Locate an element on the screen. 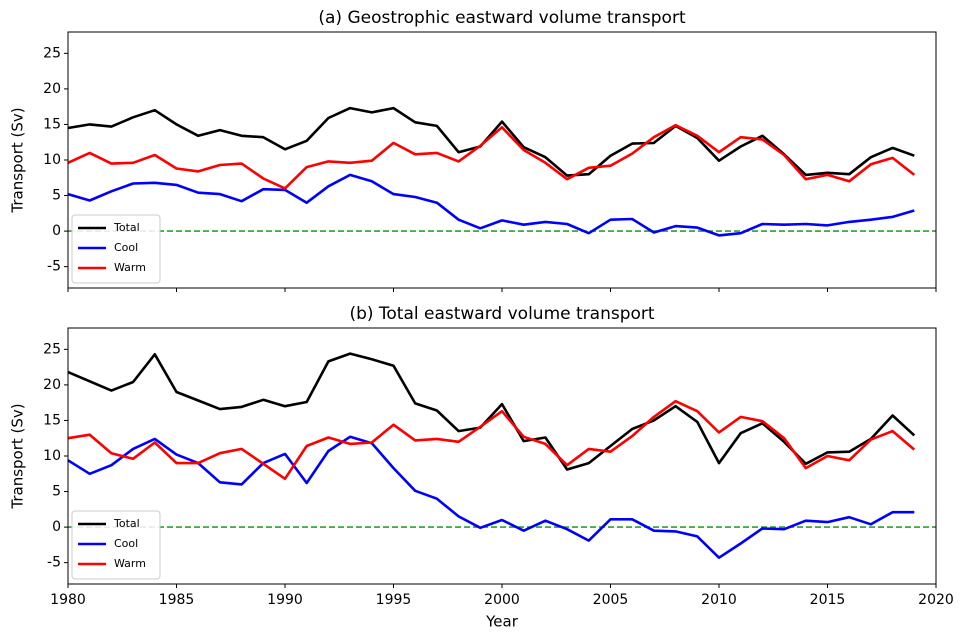 Image resolution: width=960 pixels, height=636 pixels. x-tick-label: 1980 is located at coordinates (68, 600).